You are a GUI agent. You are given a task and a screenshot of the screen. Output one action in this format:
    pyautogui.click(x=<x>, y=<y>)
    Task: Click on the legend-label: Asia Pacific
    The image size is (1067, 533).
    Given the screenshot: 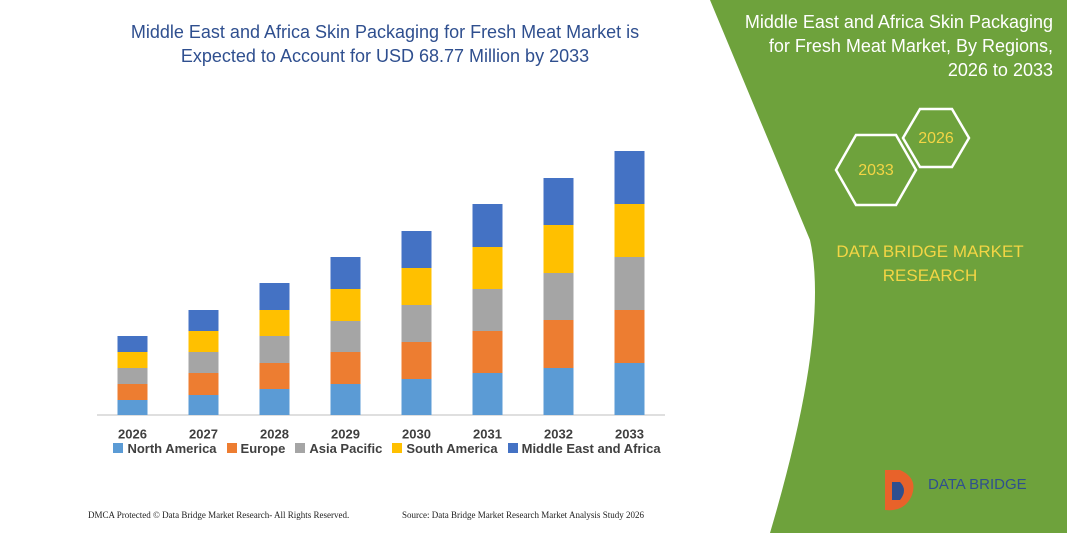 What is the action you would take?
    pyautogui.click(x=346, y=448)
    